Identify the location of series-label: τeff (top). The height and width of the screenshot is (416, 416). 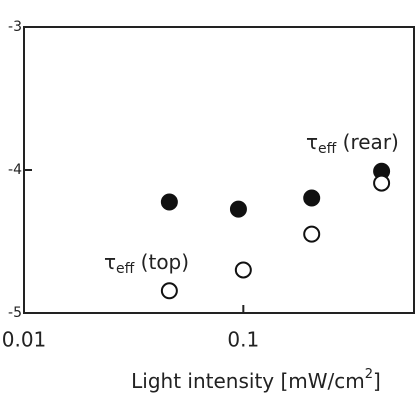
(146, 264).